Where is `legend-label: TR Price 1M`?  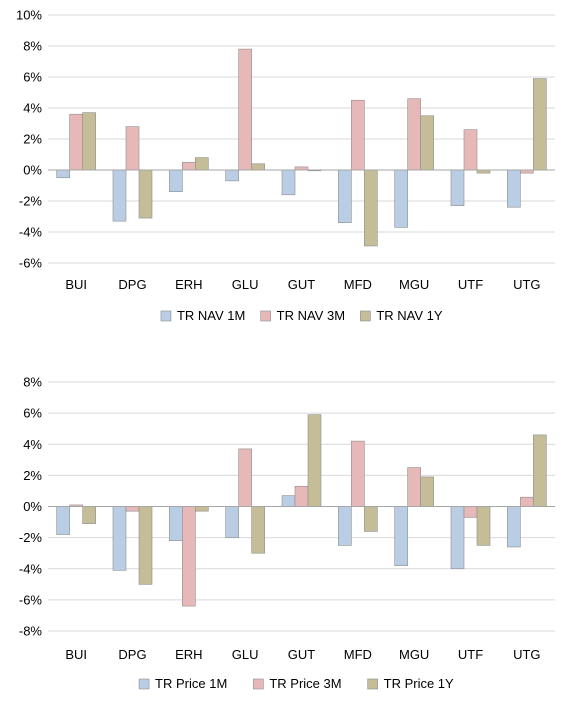 legend-label: TR Price 1M is located at coordinates (191, 683).